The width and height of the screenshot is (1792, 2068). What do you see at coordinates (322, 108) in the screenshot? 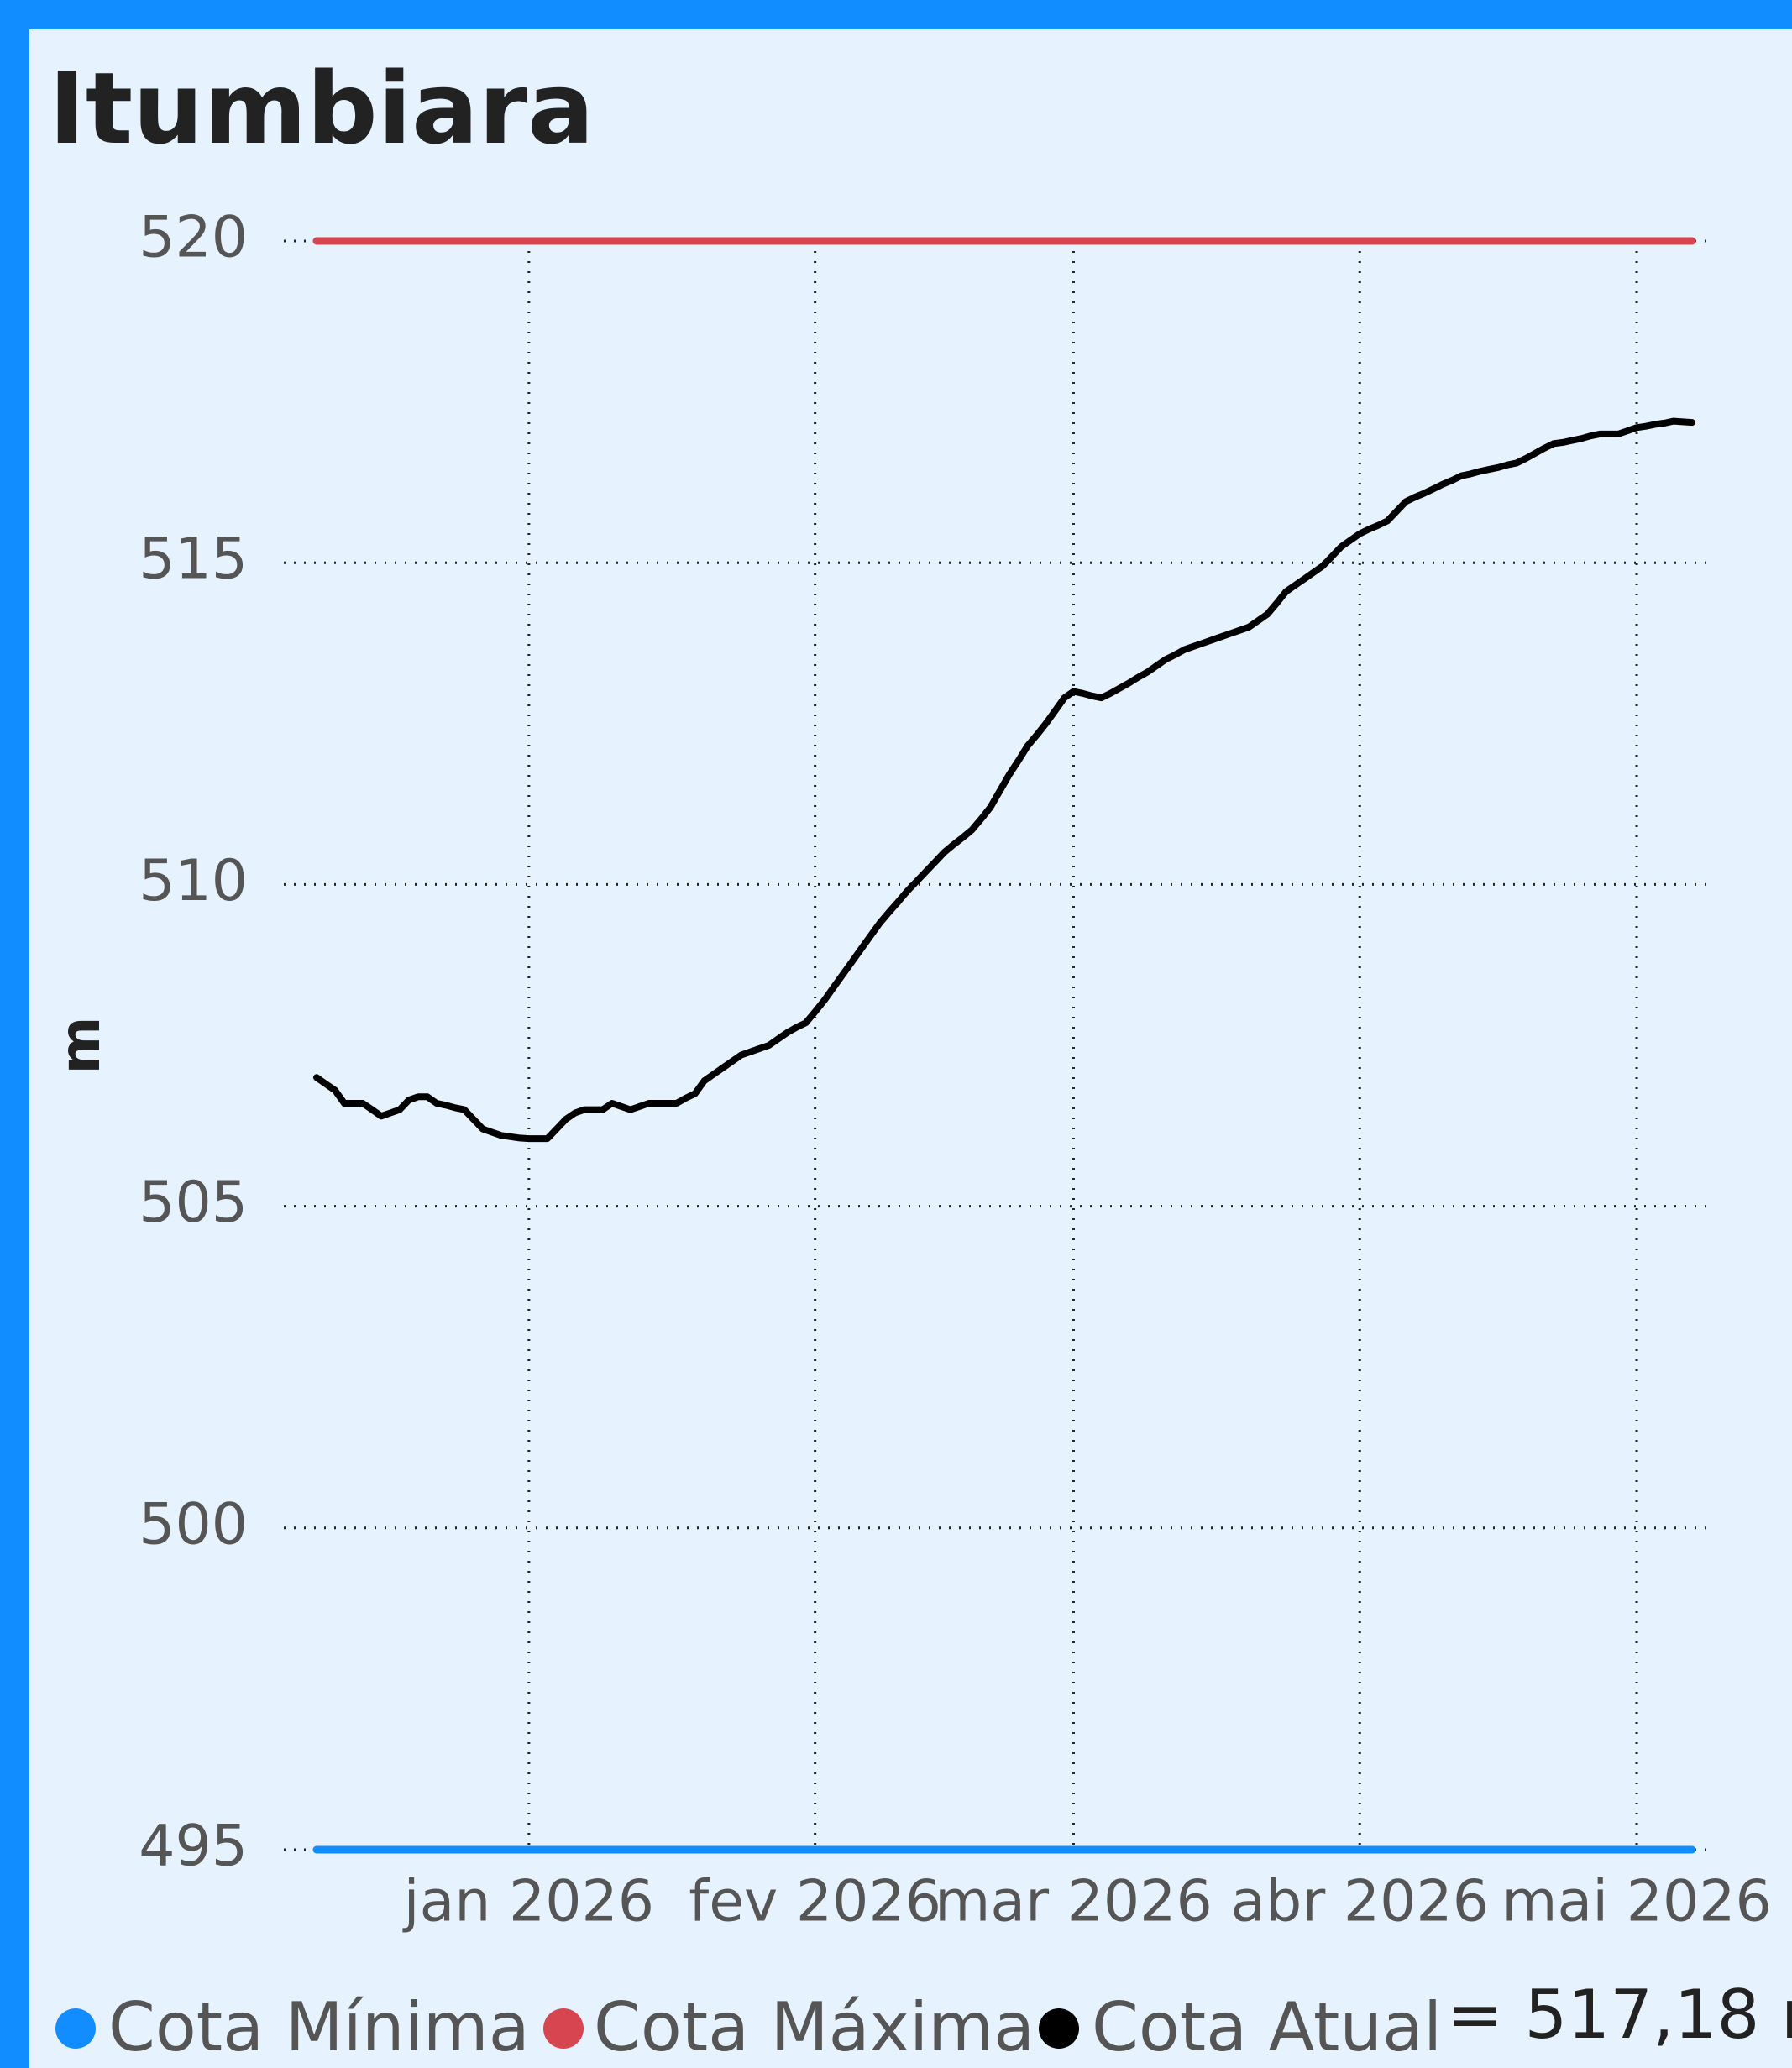
I see `chart-title: Itumbiara` at bounding box center [322, 108].